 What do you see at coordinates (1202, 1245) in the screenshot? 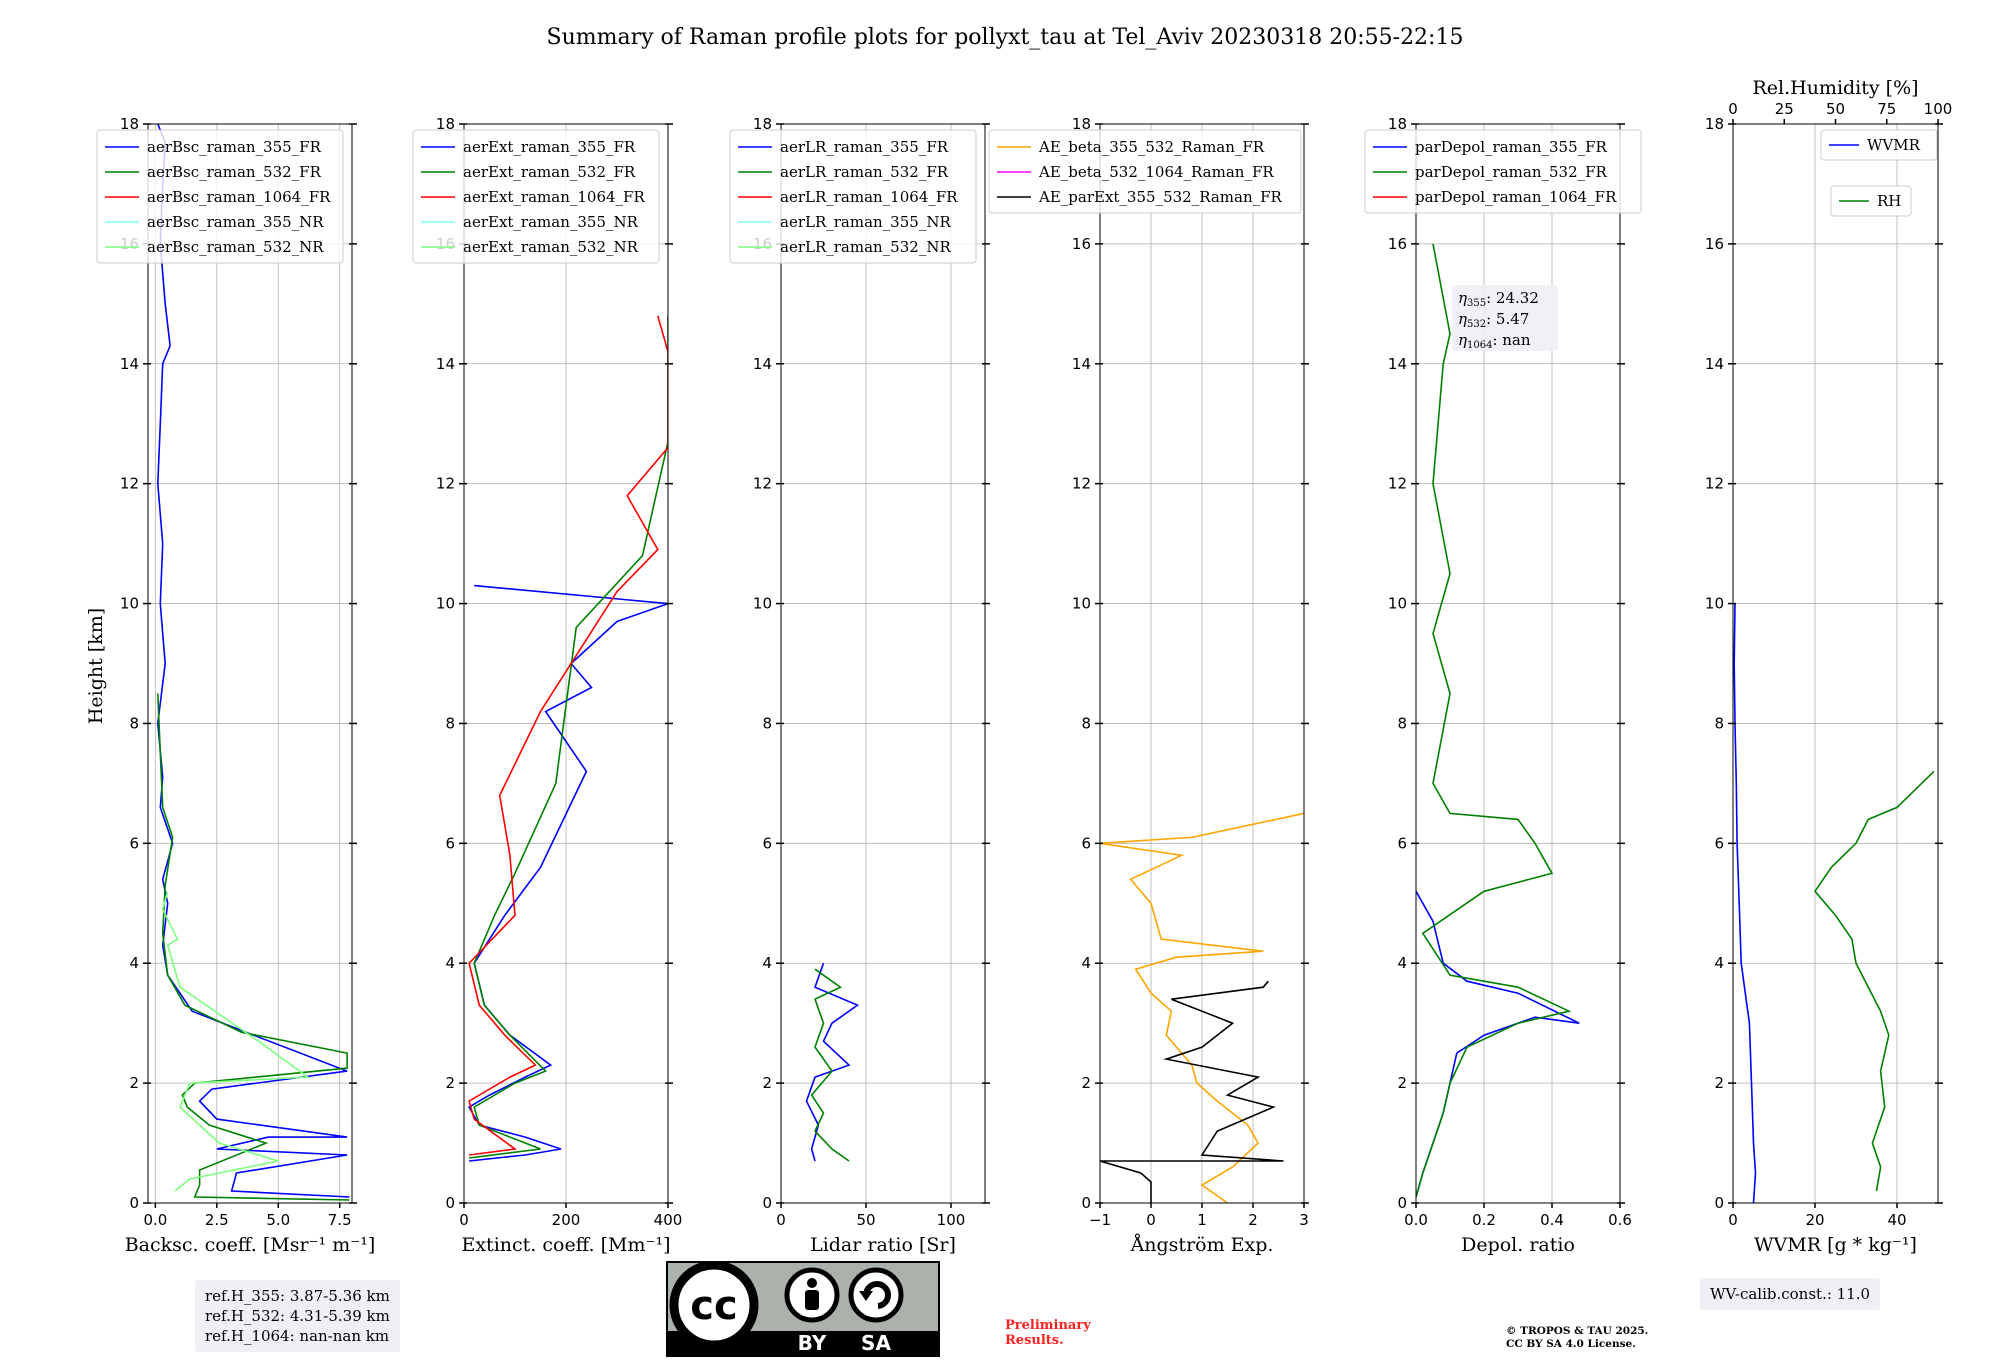
I see `x-axis-label: Ångström Exp.` at bounding box center [1202, 1245].